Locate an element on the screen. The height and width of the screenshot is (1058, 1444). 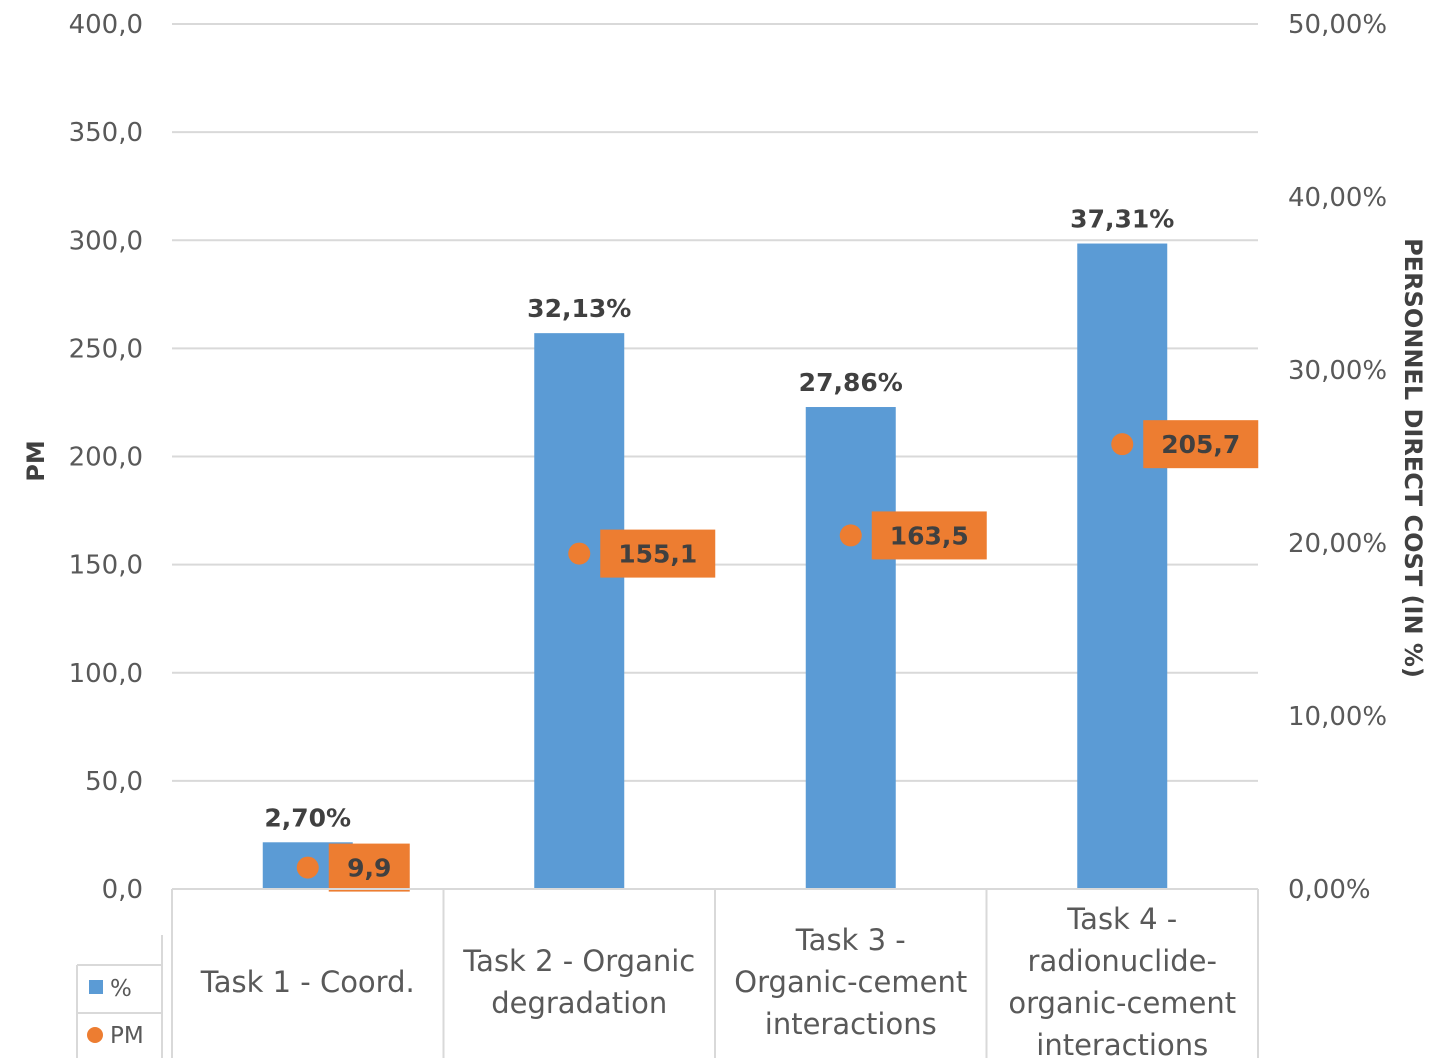
y-tick-label: 300,0 is located at coordinates (106, 241).